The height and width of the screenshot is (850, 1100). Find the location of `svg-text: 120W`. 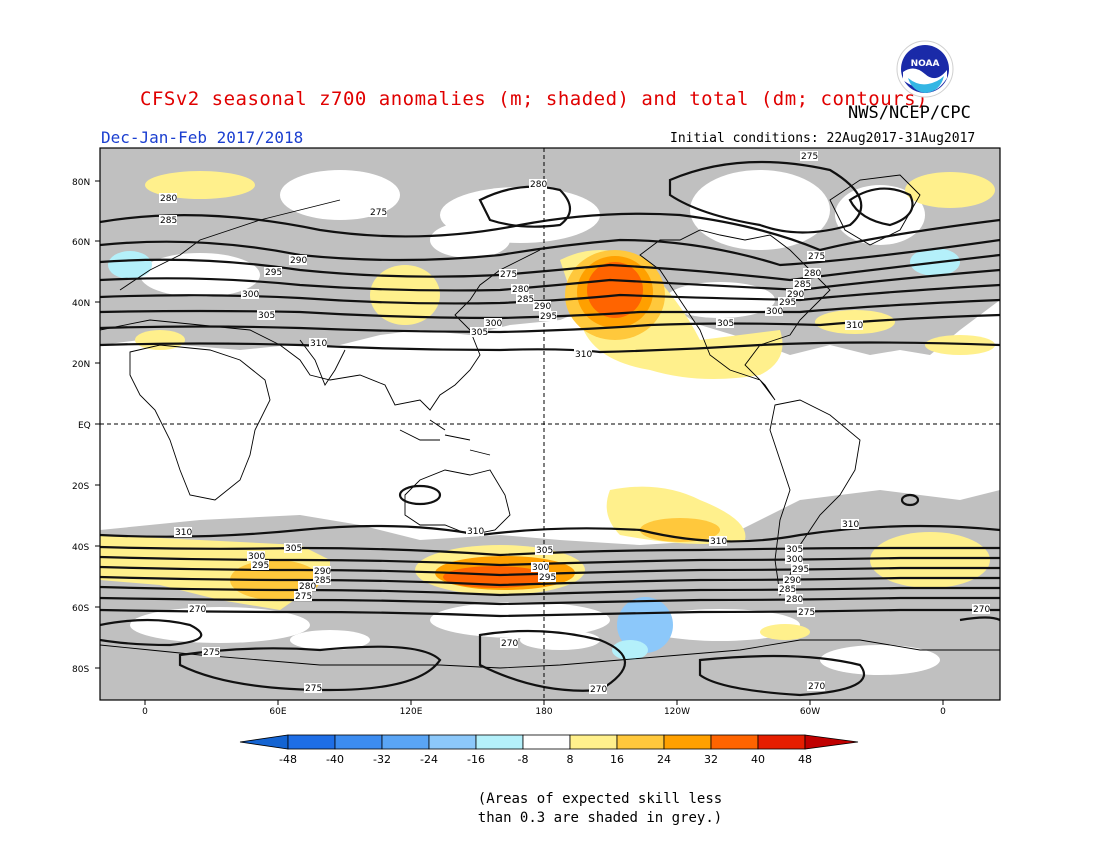

svg-text: 120W is located at coordinates (677, 712).